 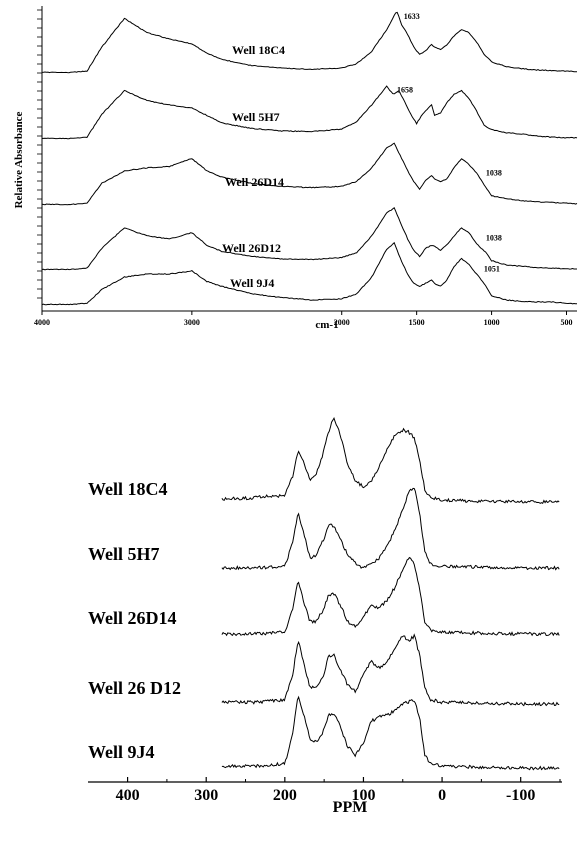 What do you see at coordinates (39, 154) in the screenshot?
I see `ir-y-axis-ticks` at bounding box center [39, 154].